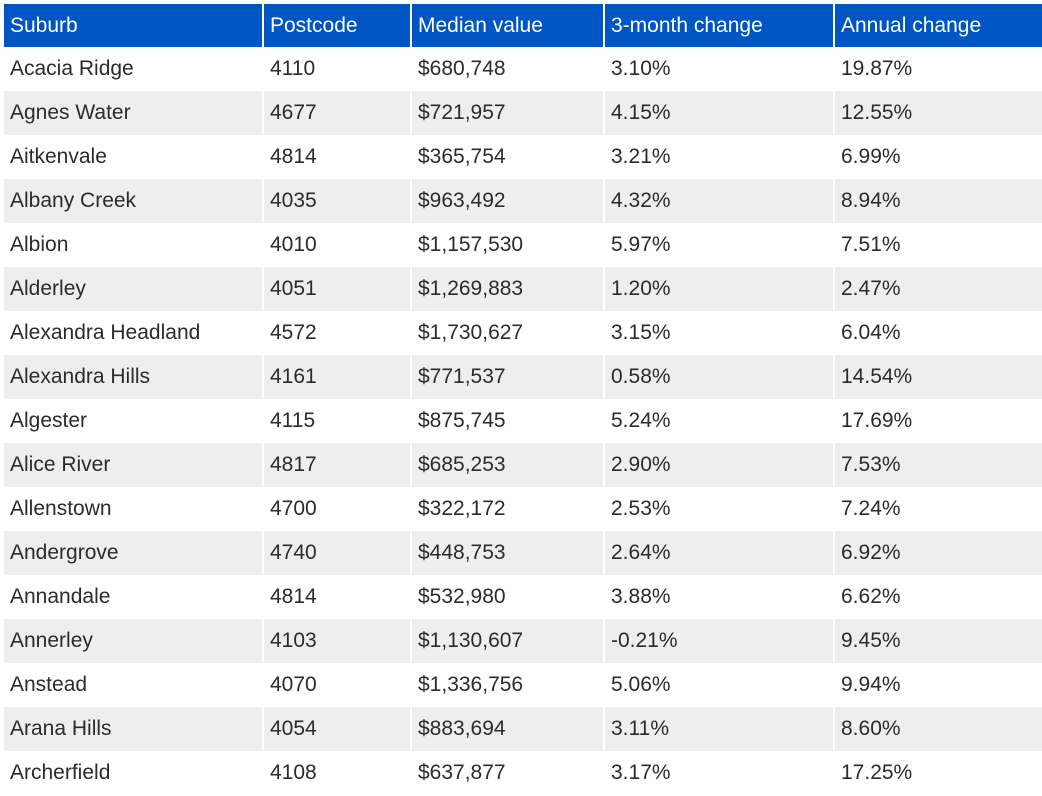 Image resolution: width=1042 pixels, height=796 pixels. What do you see at coordinates (938, 773) in the screenshot?
I see `annual-change-cell: 17.25%` at bounding box center [938, 773].